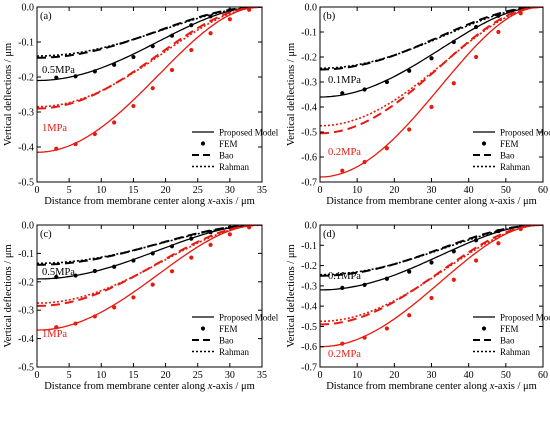 Image resolution: width=550 pixels, height=425 pixels. What do you see at coordinates (58, 272) in the screenshot?
I see `pressure-label: 0.5MPa` at bounding box center [58, 272].